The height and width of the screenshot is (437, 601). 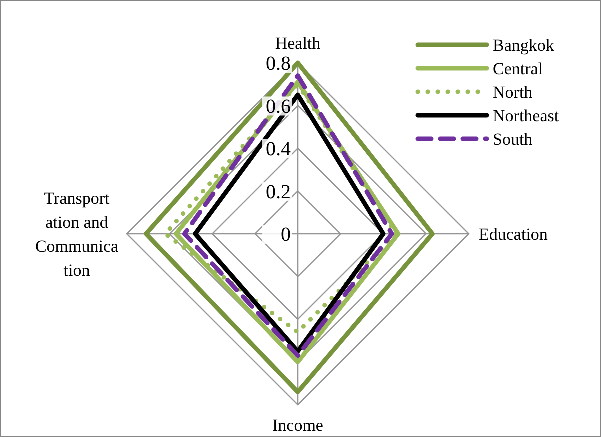 I want to click on y-tick-label: 0.2, so click(x=278, y=192).